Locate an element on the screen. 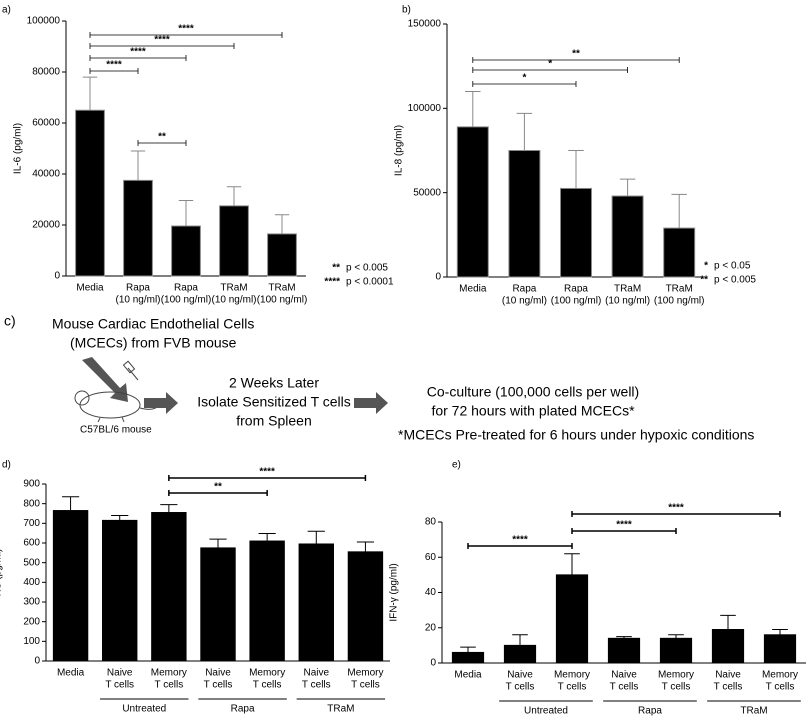 This screenshot has height=722, width=812. note-text: p < 0.005 is located at coordinates (367, 268).